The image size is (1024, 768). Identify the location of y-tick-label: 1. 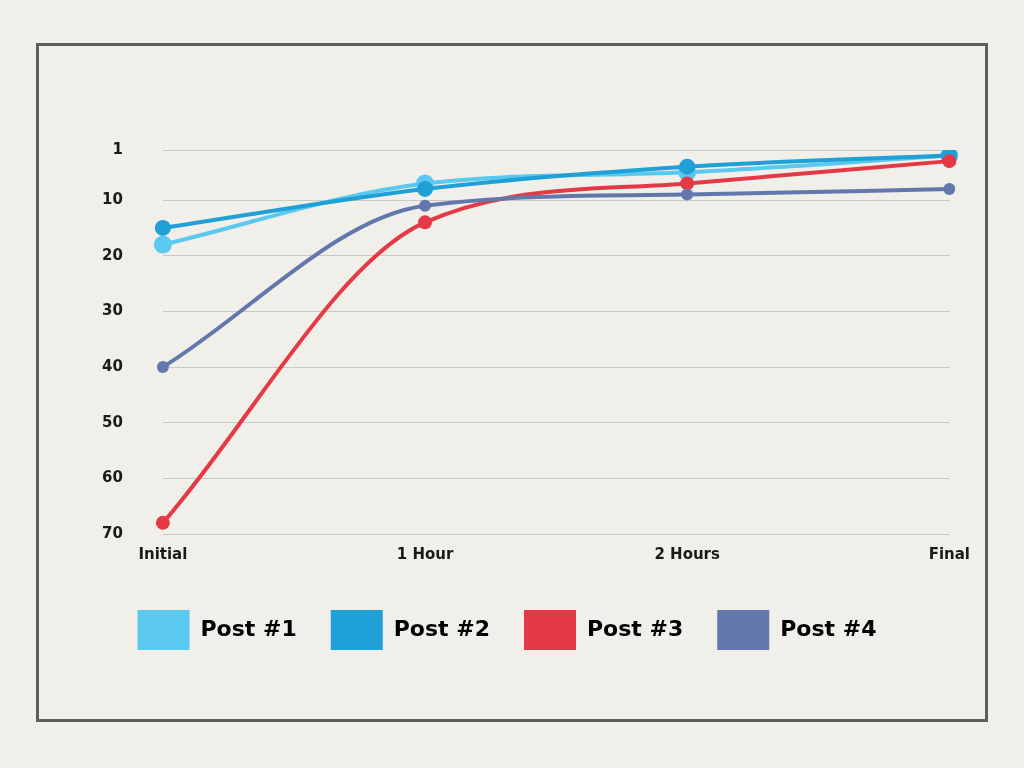
(117, 148).